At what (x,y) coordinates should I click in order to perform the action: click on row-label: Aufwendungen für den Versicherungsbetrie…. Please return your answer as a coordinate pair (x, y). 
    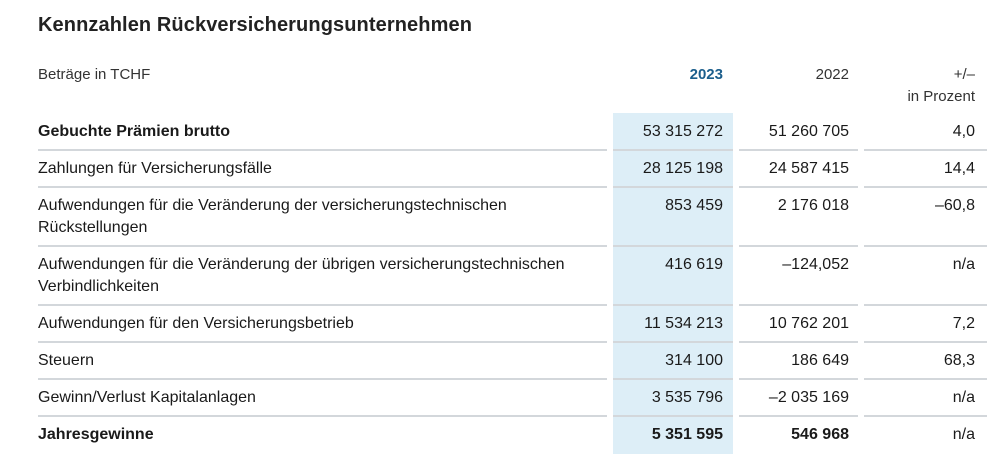
    Looking at the image, I should click on (196, 323).